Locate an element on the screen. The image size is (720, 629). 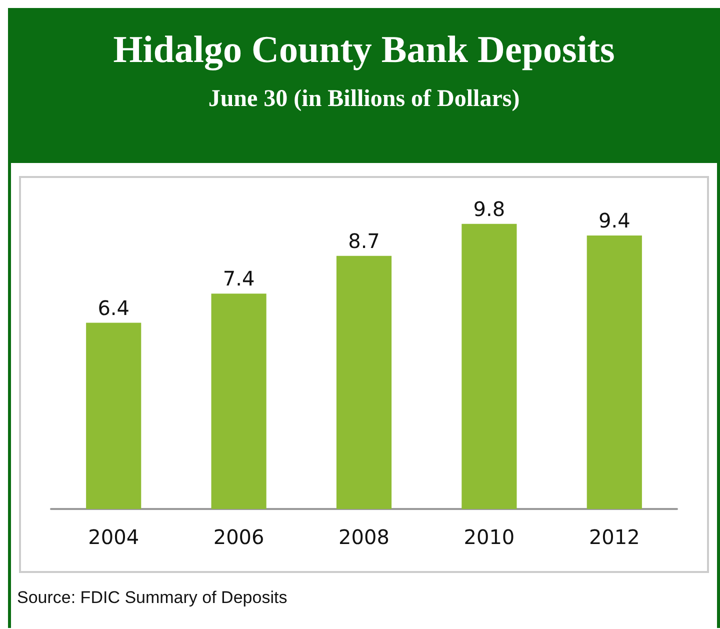
x-tick-label: 2006 is located at coordinates (238, 537).